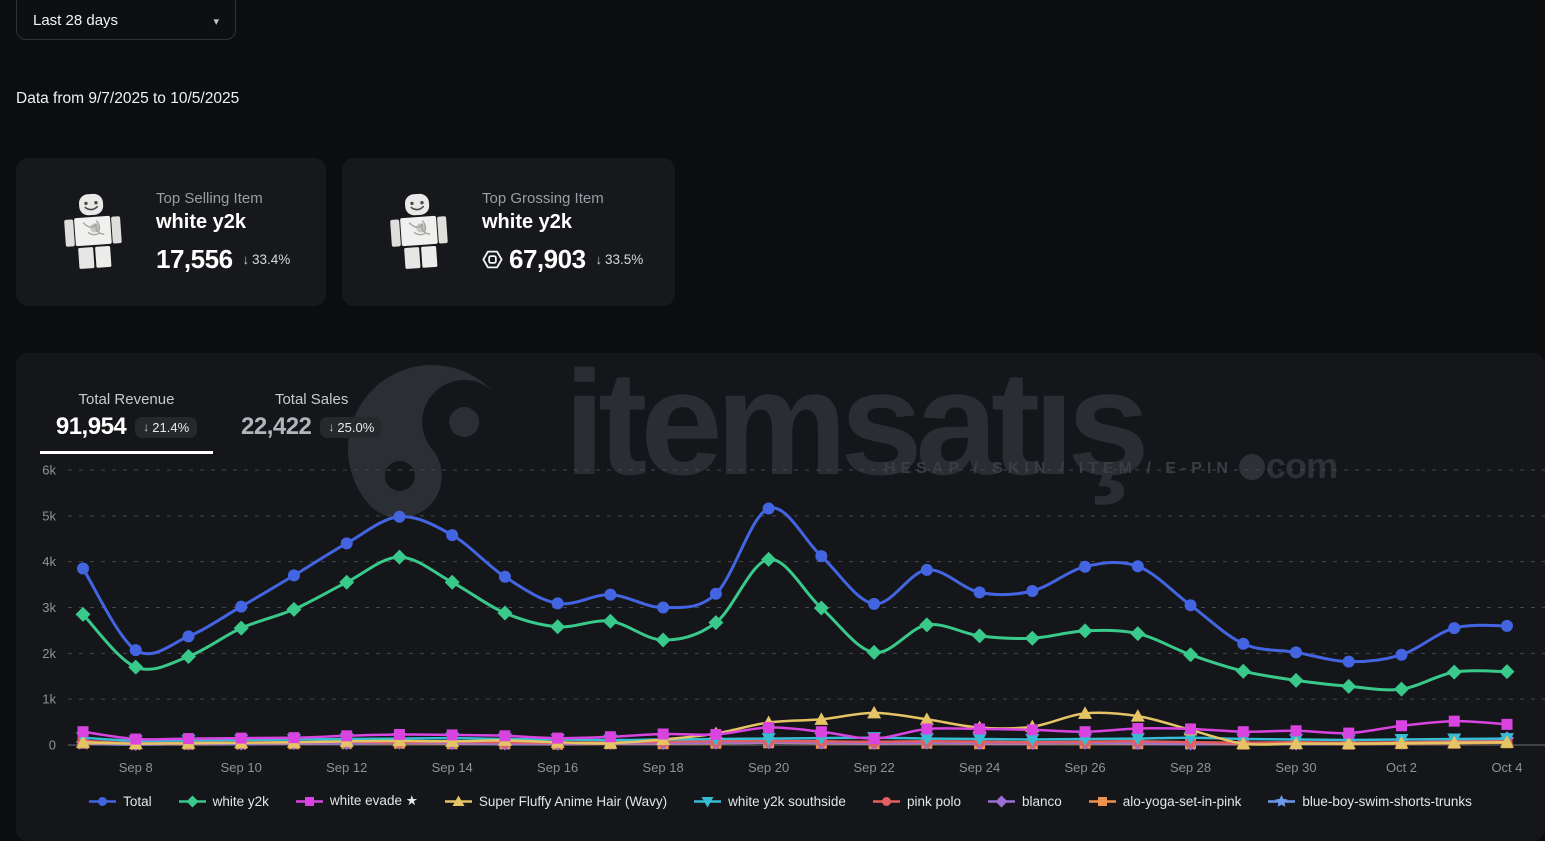  I want to click on legend-item-white-y2k: white y2k, so click(223, 801).